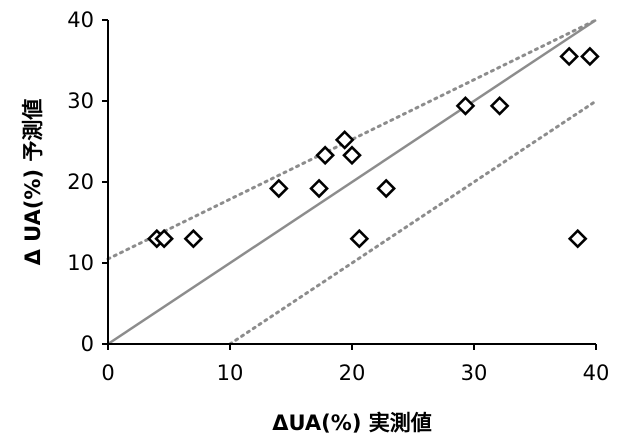  Describe the element at coordinates (80, 101) in the screenshot. I see `y-tick-label: 30` at that location.